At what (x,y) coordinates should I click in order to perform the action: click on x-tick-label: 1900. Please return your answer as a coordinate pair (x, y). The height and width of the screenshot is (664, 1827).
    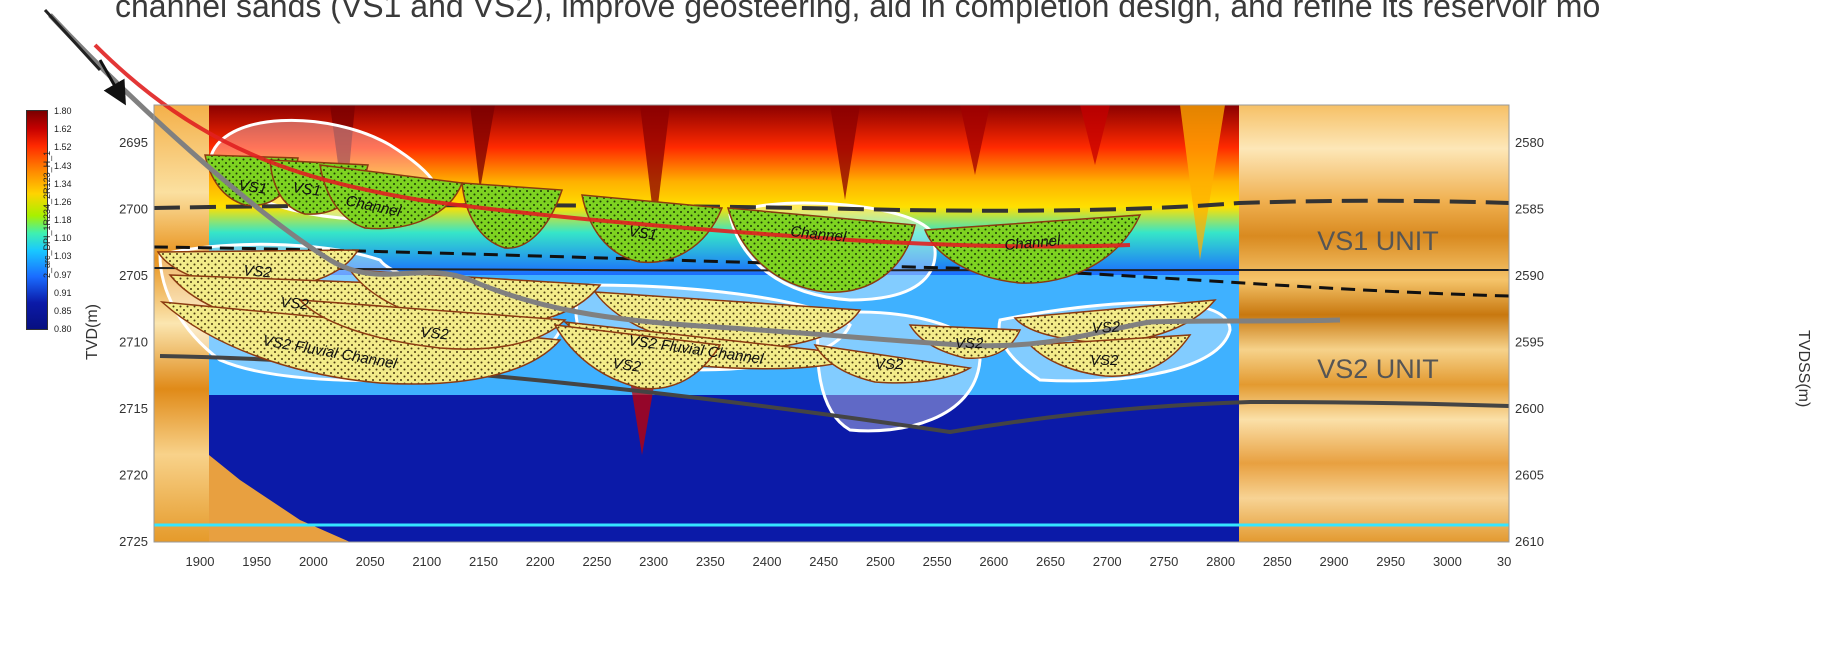
    Looking at the image, I should click on (200, 561).